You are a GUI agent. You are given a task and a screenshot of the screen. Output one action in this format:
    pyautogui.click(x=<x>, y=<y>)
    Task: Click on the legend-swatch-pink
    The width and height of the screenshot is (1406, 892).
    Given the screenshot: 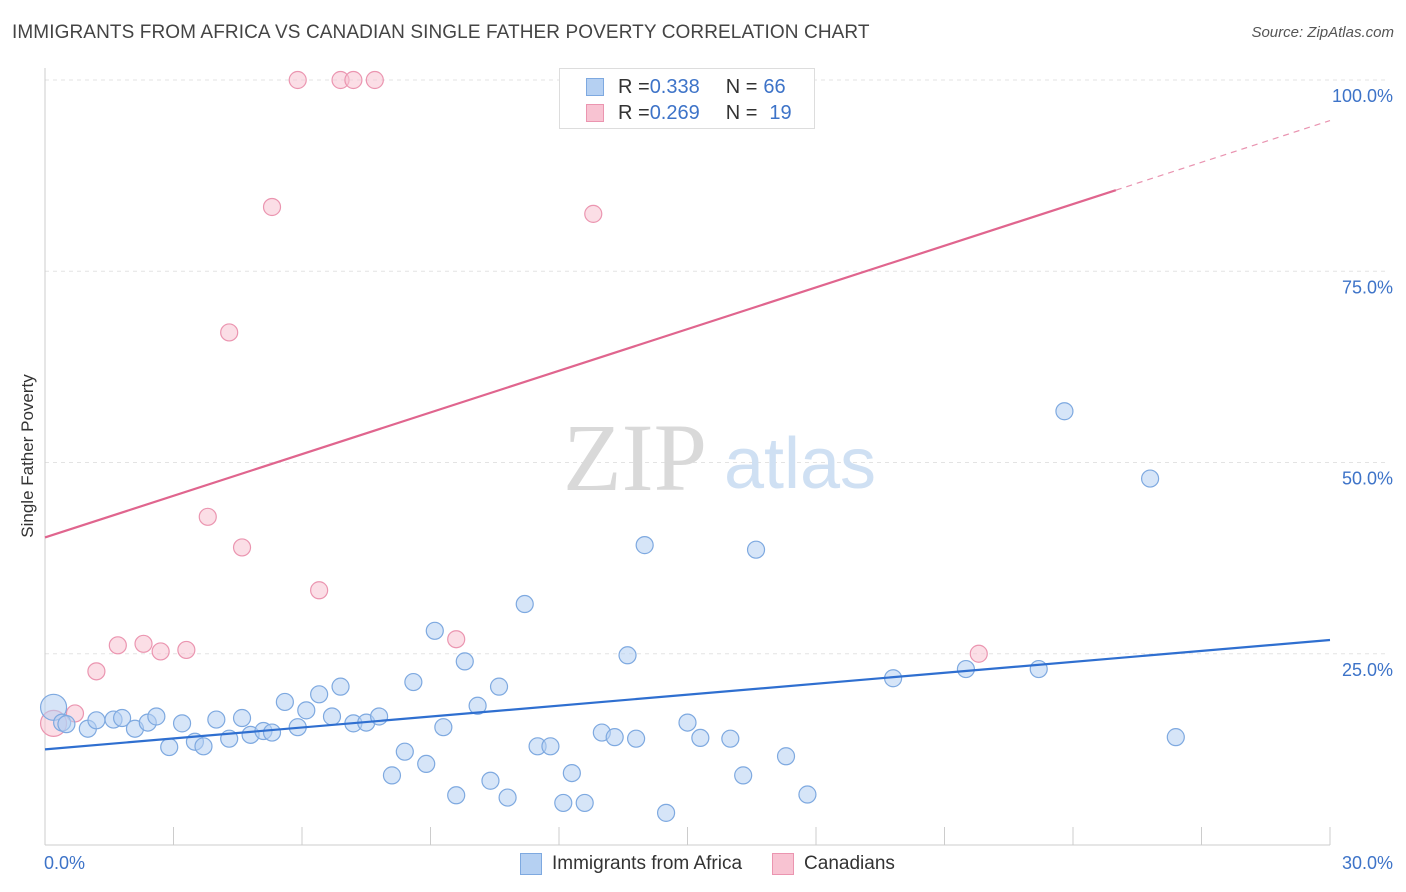 What is the action you would take?
    pyautogui.click(x=595, y=113)
    